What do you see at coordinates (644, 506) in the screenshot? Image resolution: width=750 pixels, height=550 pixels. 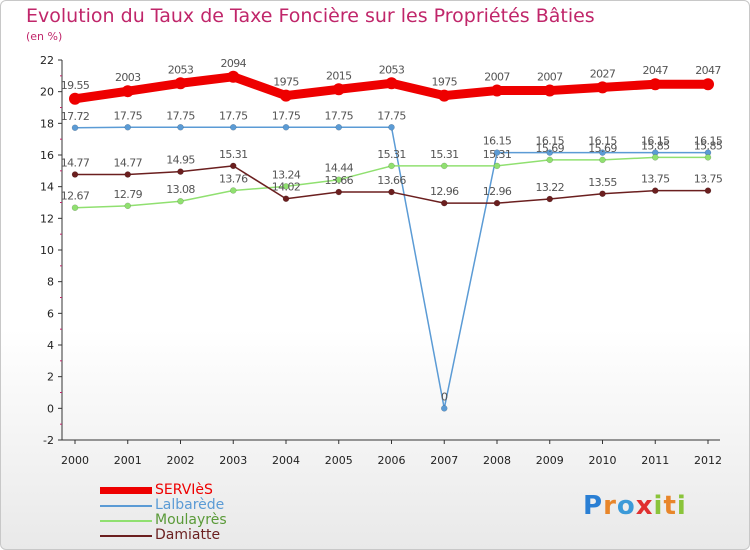 I see `logo-letter: x` at bounding box center [644, 506].